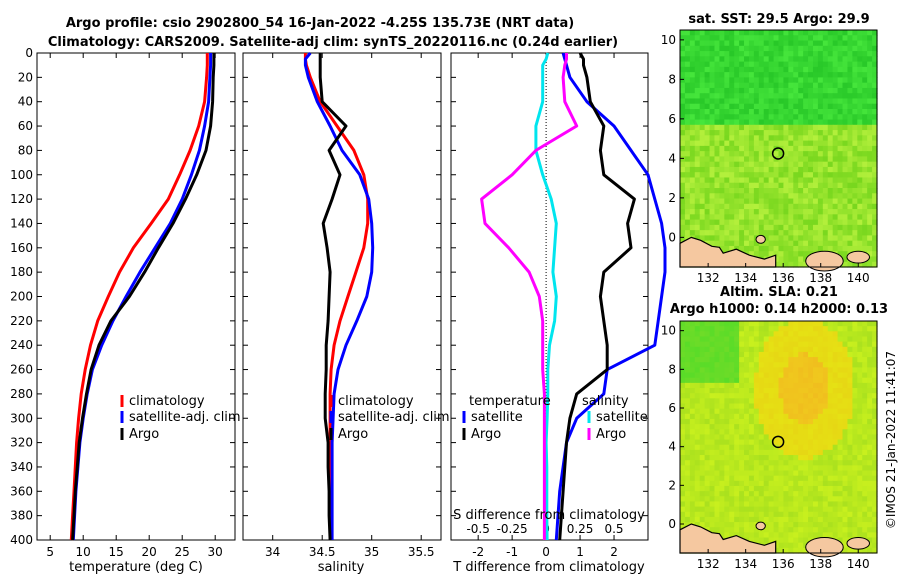  Describe the element at coordinates (668, 331) in the screenshot. I see `y-tick-label: 10` at that location.